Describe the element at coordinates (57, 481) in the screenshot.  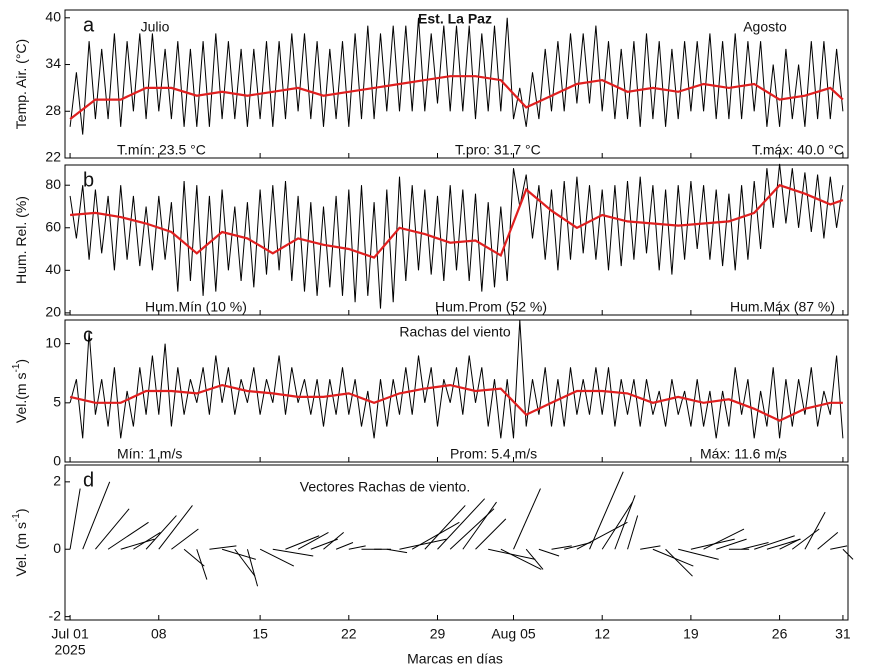
I see `y-tick-label: 2` at that location.